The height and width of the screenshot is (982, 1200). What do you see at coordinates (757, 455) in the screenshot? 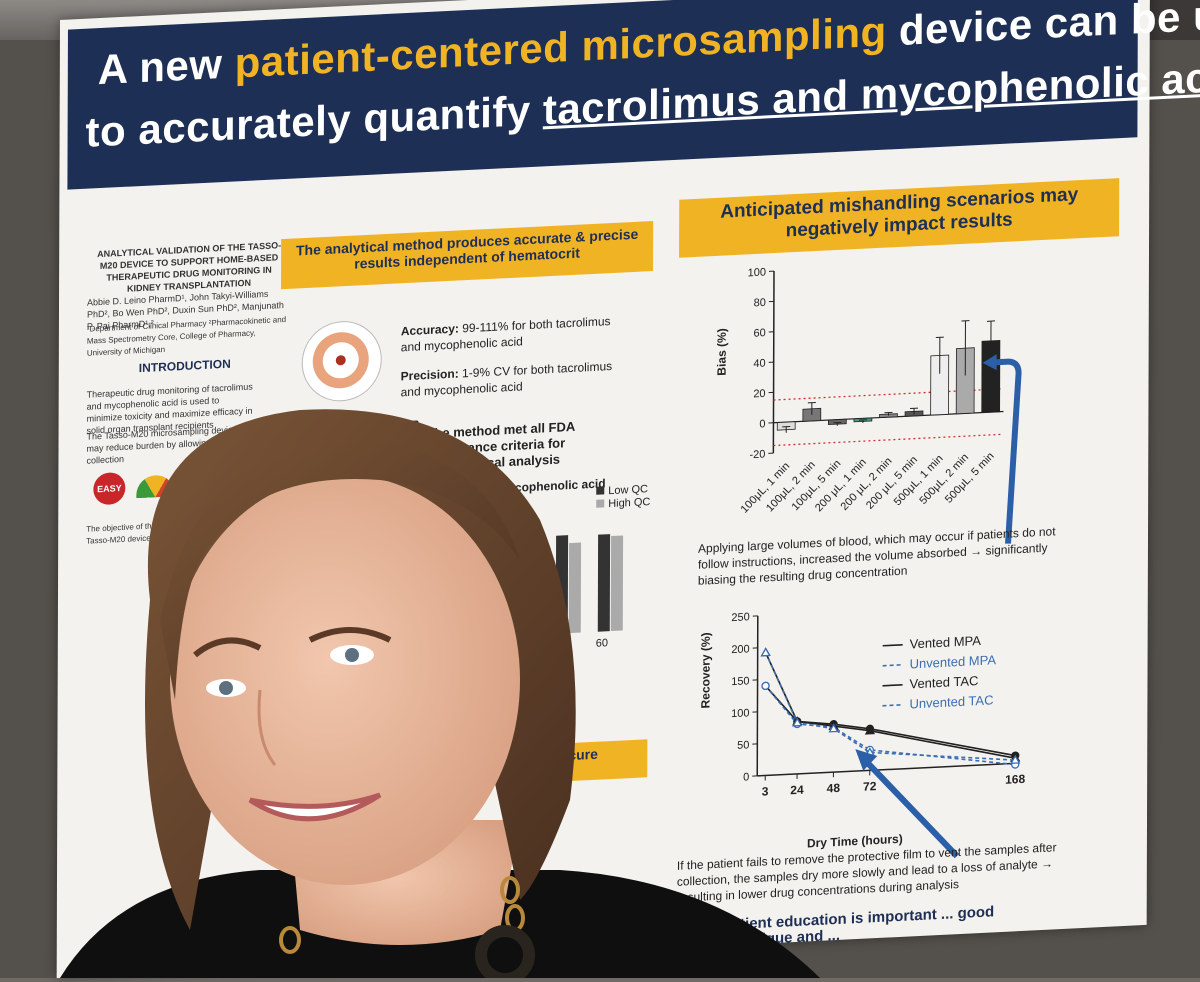
I see `bias-ytick-label: -20` at bounding box center [757, 455].